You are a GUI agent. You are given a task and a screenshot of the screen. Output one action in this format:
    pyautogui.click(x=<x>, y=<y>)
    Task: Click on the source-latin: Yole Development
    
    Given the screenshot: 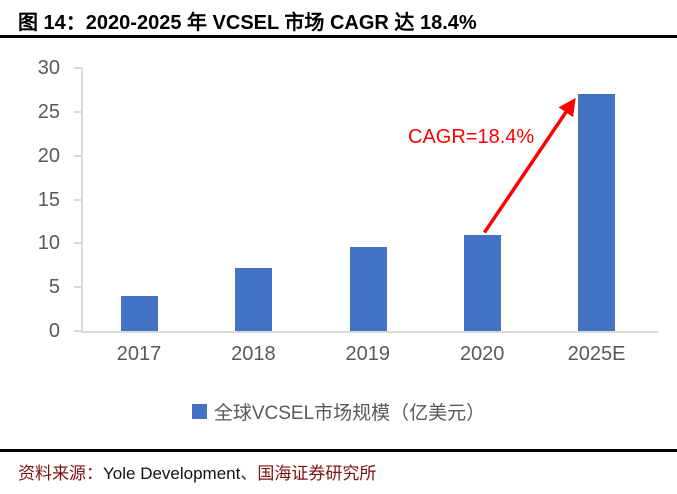 What is the action you would take?
    pyautogui.click(x=172, y=473)
    